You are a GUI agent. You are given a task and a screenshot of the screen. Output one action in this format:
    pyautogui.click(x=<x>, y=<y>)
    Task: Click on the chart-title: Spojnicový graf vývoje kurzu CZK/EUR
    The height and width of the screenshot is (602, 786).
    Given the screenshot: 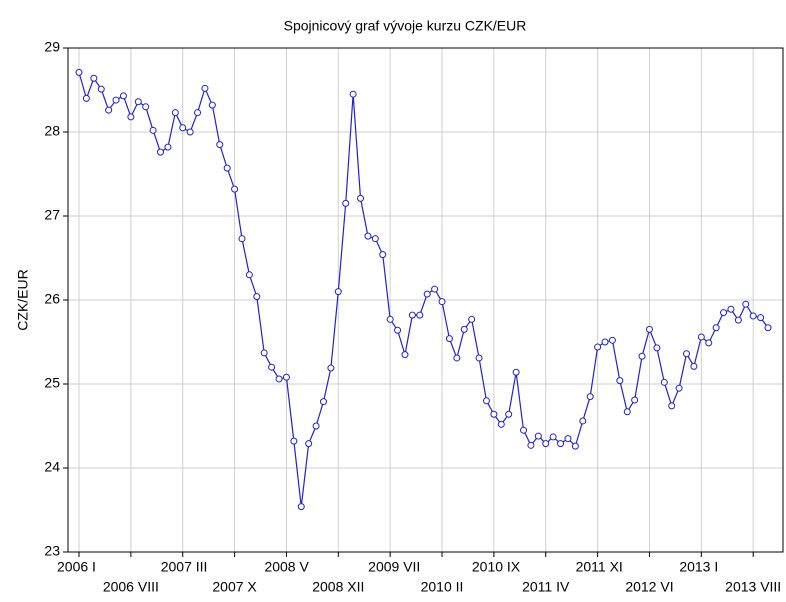 What is the action you would take?
    pyautogui.click(x=405, y=26)
    